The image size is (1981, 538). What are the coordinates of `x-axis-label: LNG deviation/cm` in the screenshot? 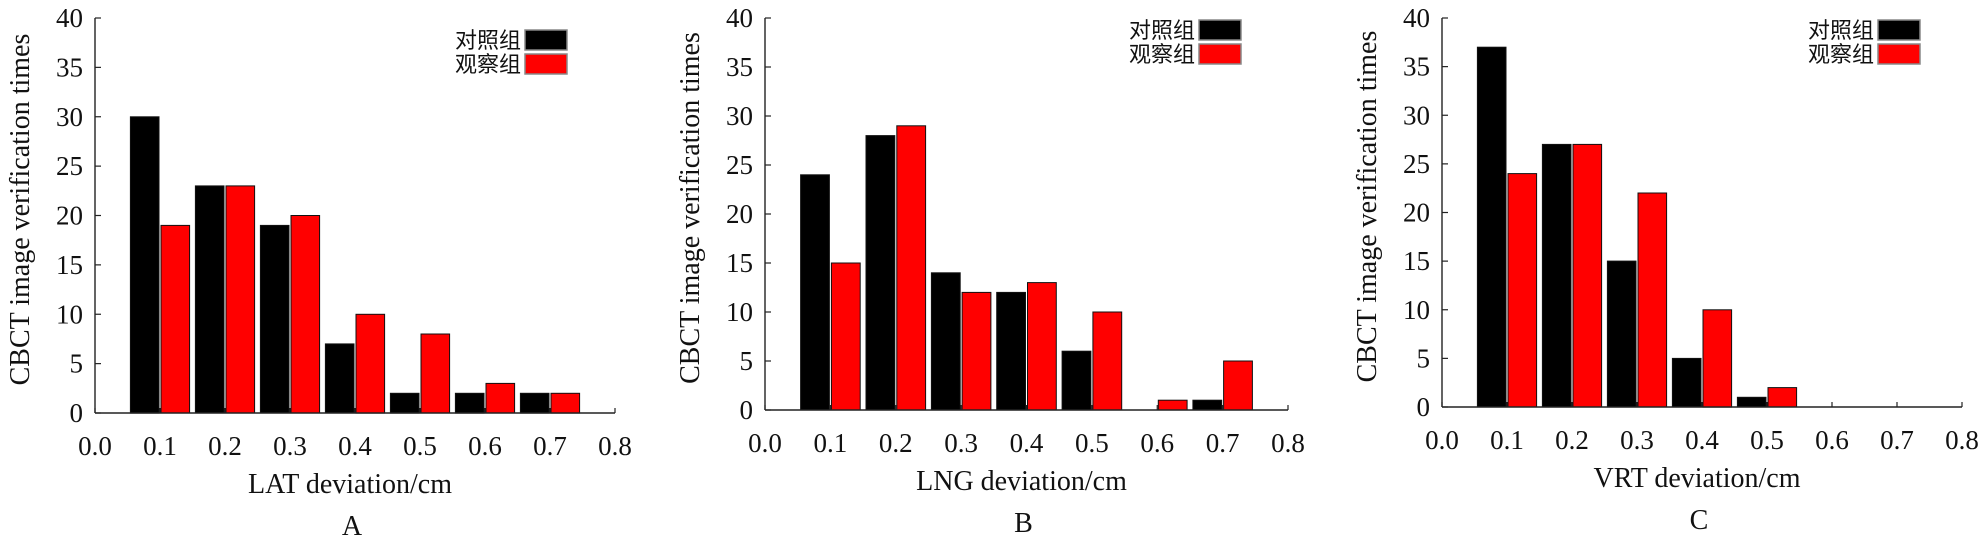 It's located at (1021, 481).